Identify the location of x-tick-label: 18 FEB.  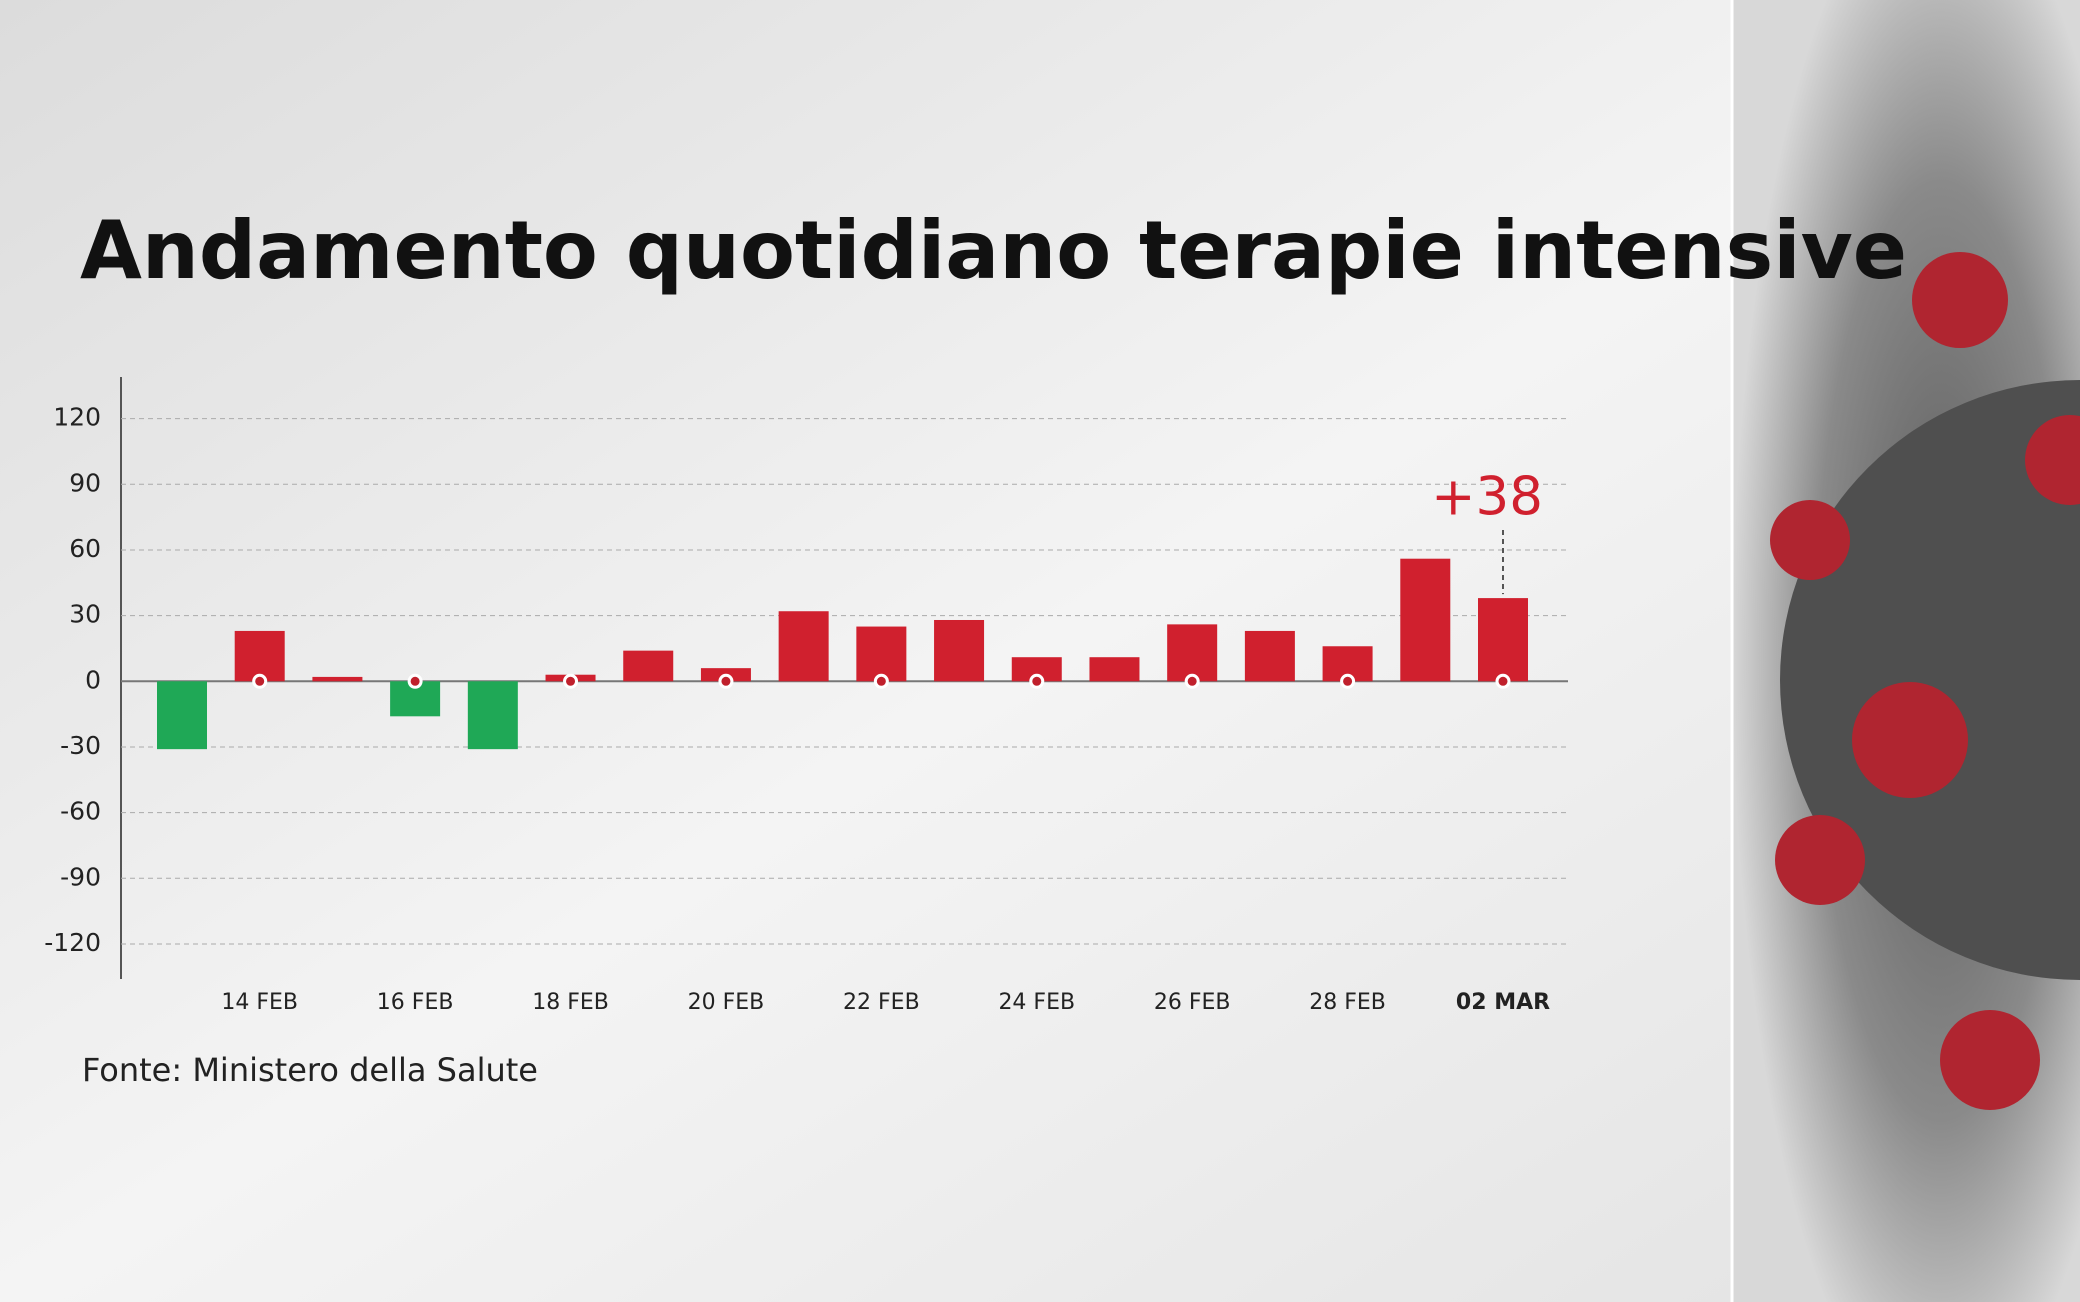
(570, 1002).